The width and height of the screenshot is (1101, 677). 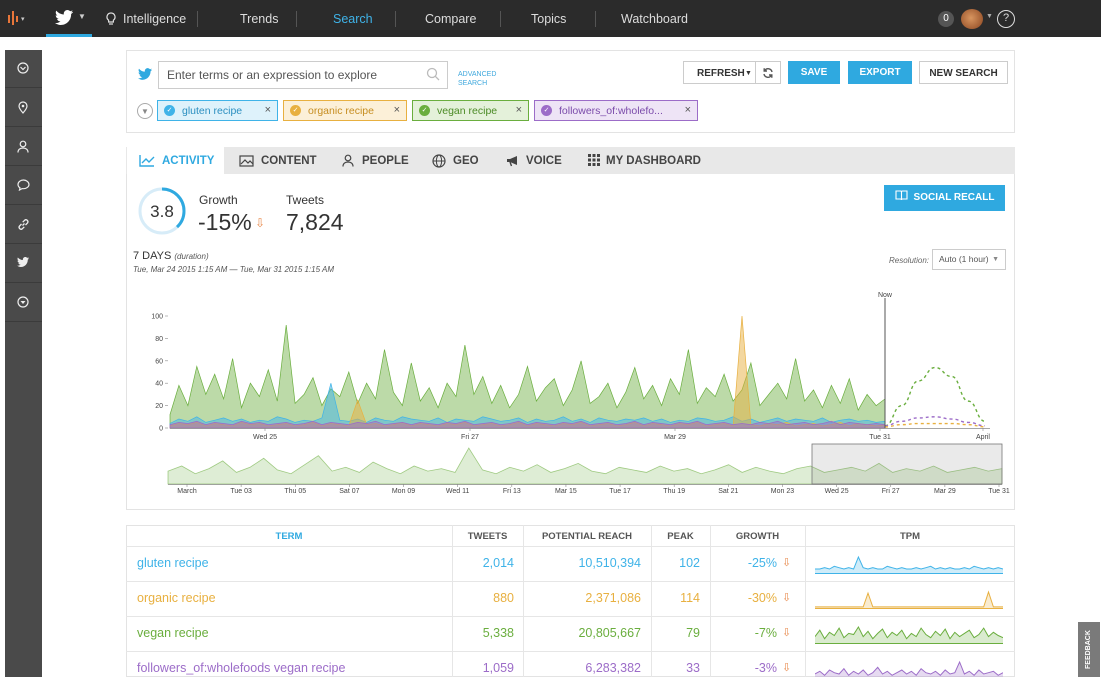 I want to click on lightbulb-icon, so click(x=111, y=18).